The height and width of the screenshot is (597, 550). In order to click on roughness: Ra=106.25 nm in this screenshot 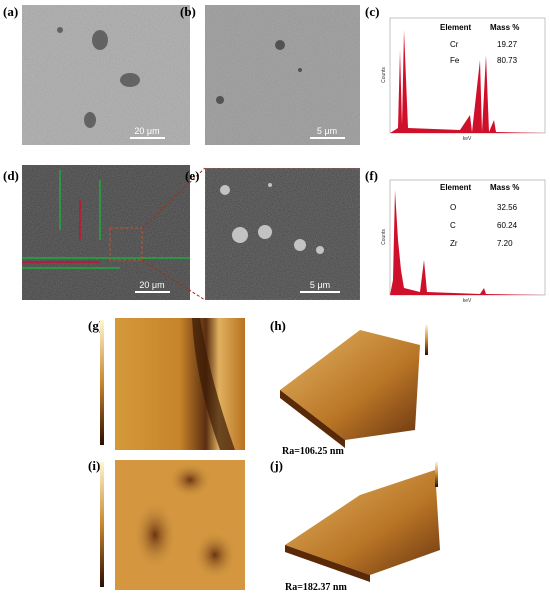, I will do `click(313, 451)`.